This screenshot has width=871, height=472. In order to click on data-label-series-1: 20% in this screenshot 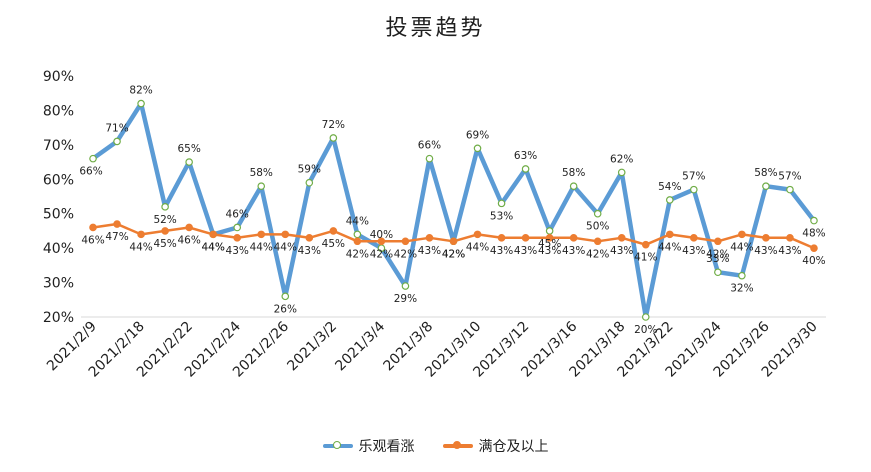, I will do `click(645, 330)`.